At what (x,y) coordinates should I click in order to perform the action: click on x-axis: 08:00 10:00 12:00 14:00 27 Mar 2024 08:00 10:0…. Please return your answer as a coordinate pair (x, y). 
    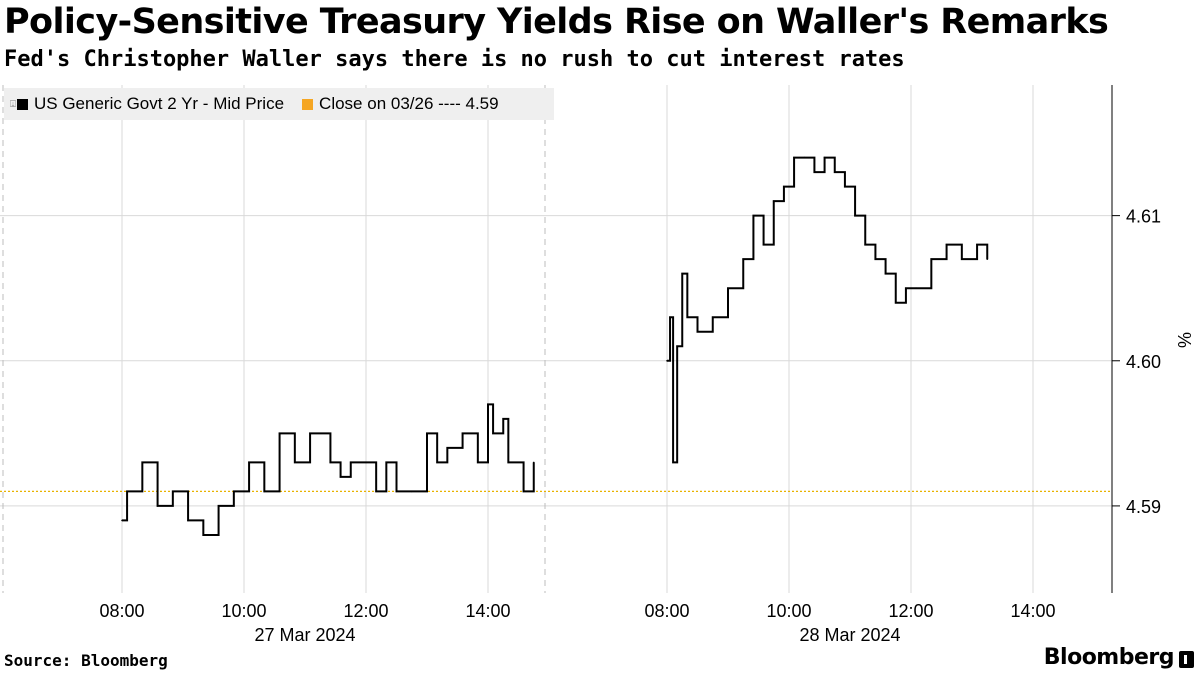
    Looking at the image, I should click on (577, 623).